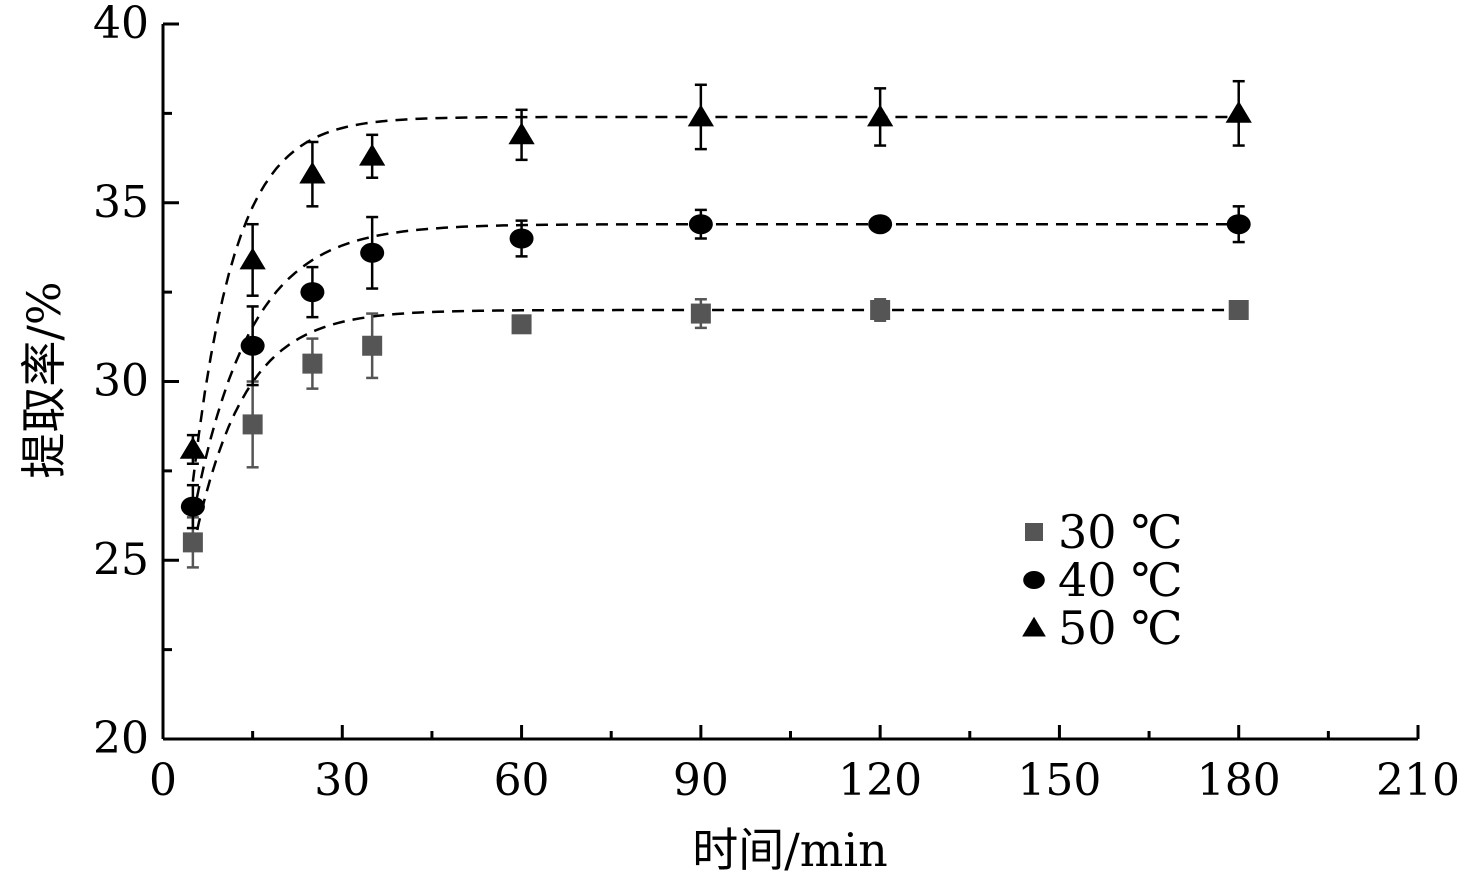  What do you see at coordinates (1239, 780) in the screenshot?
I see `x-tick-label: 180` at bounding box center [1239, 780].